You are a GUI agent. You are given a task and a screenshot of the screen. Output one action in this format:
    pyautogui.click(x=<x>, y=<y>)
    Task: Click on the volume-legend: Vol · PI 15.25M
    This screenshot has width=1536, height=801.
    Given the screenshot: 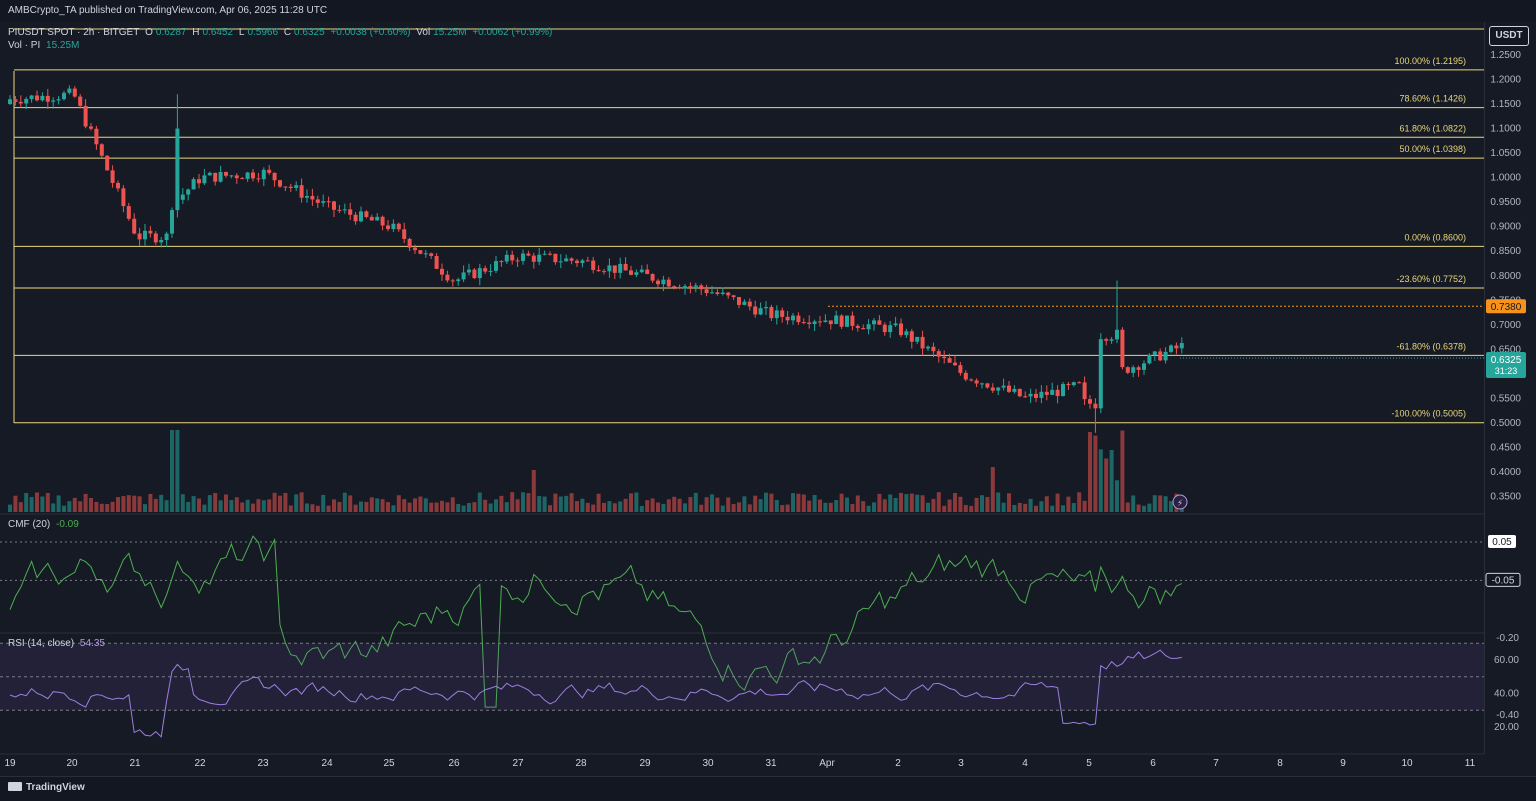 What is the action you would take?
    pyautogui.click(x=45, y=45)
    